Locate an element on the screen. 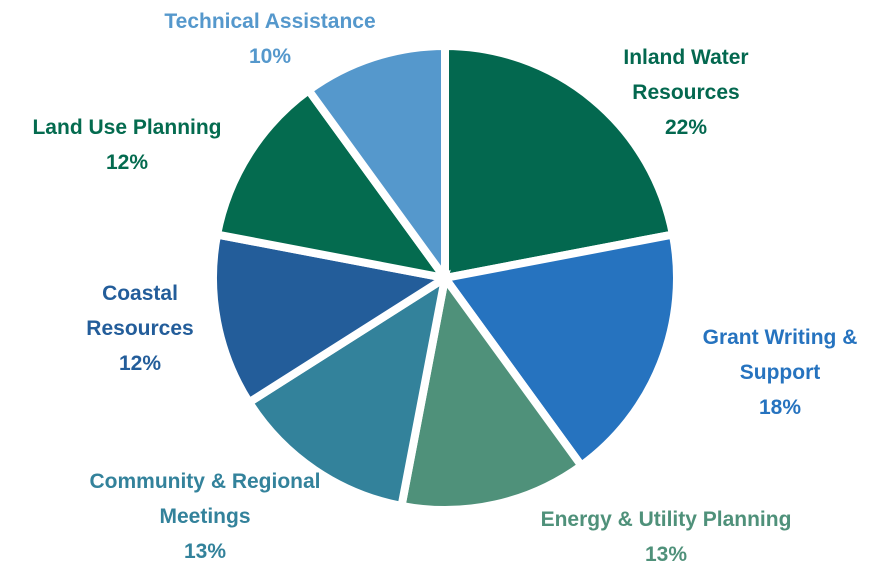 This screenshot has height=566, width=890. slice-label: Coastal Resources 12% is located at coordinates (140, 328).